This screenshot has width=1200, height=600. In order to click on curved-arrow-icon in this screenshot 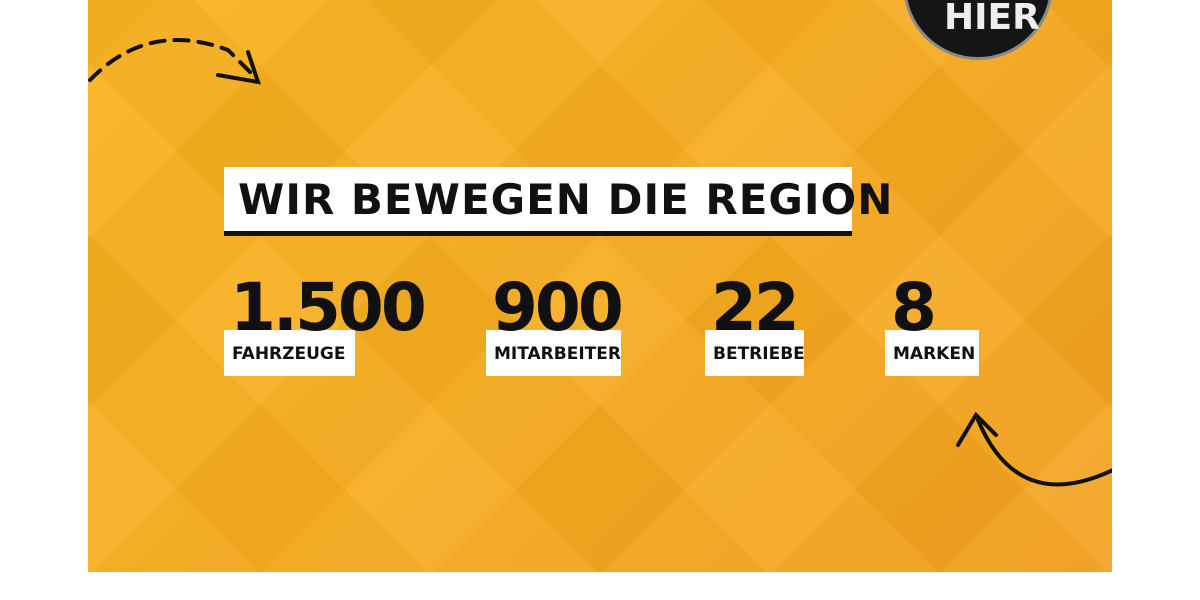, I will do `click(1034, 449)`.